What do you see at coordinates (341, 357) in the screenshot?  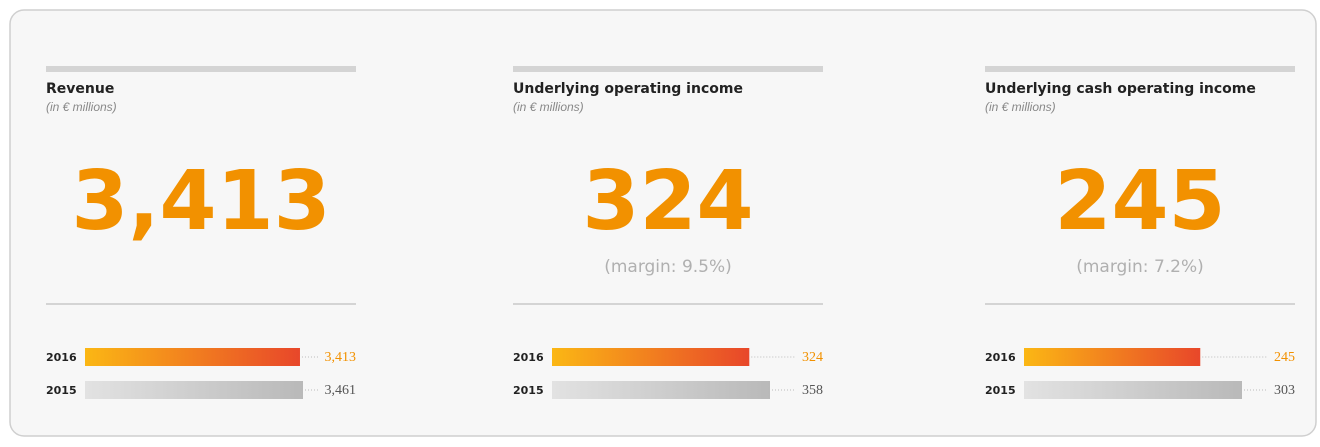 I see `value-label: 3,413` at bounding box center [341, 357].